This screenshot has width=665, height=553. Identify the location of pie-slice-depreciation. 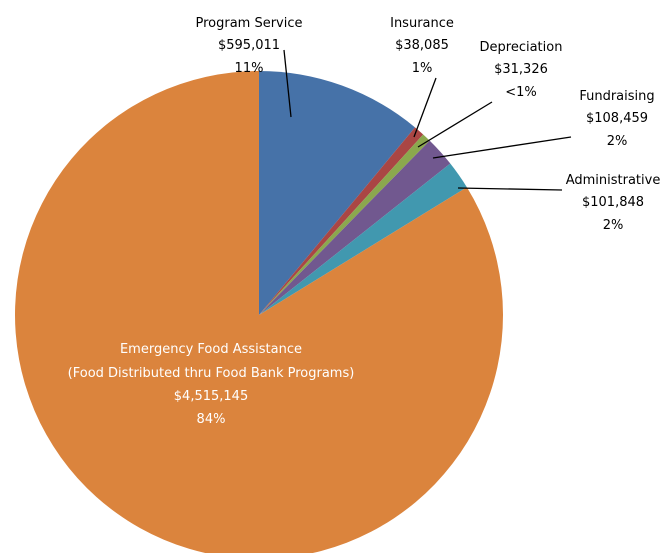
(344, 224).